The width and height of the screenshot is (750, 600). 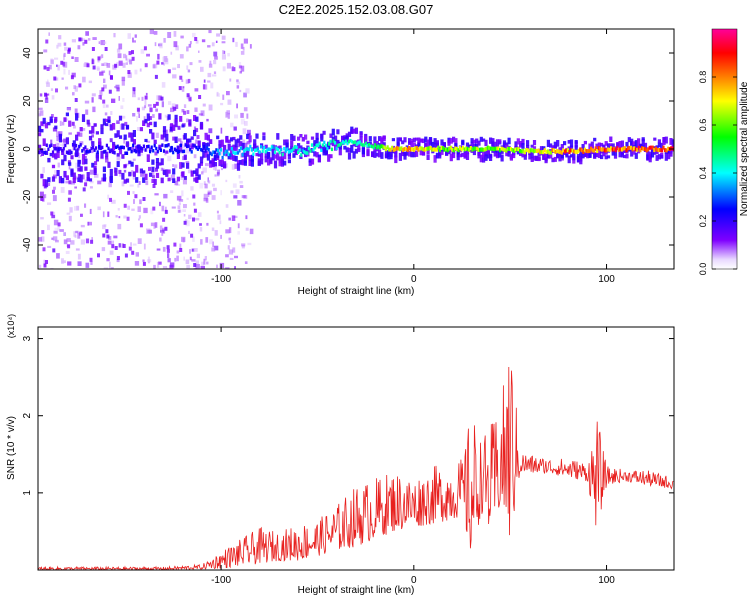 What do you see at coordinates (356, 291) in the screenshot?
I see `spectrogram-x-axis-label: Height of straight line (km)` at bounding box center [356, 291].